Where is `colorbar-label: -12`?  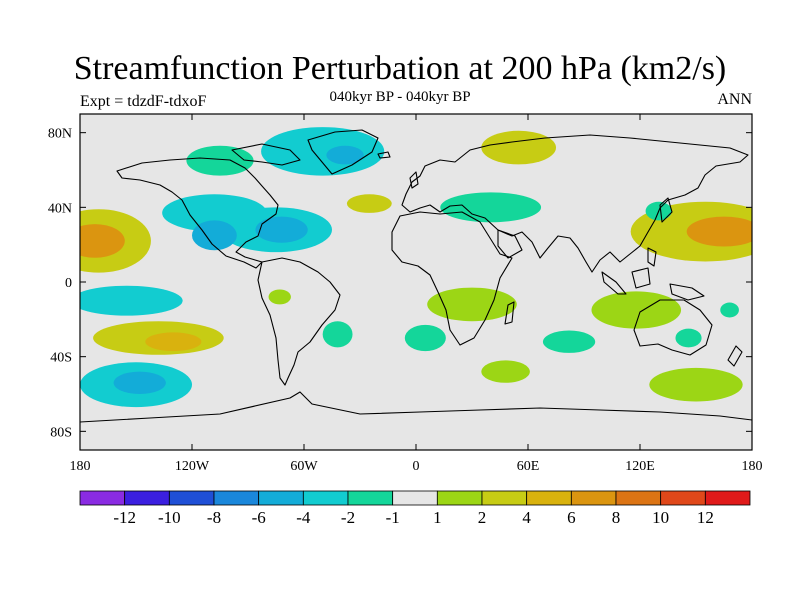 colorbar-label: -12 is located at coordinates (124, 517).